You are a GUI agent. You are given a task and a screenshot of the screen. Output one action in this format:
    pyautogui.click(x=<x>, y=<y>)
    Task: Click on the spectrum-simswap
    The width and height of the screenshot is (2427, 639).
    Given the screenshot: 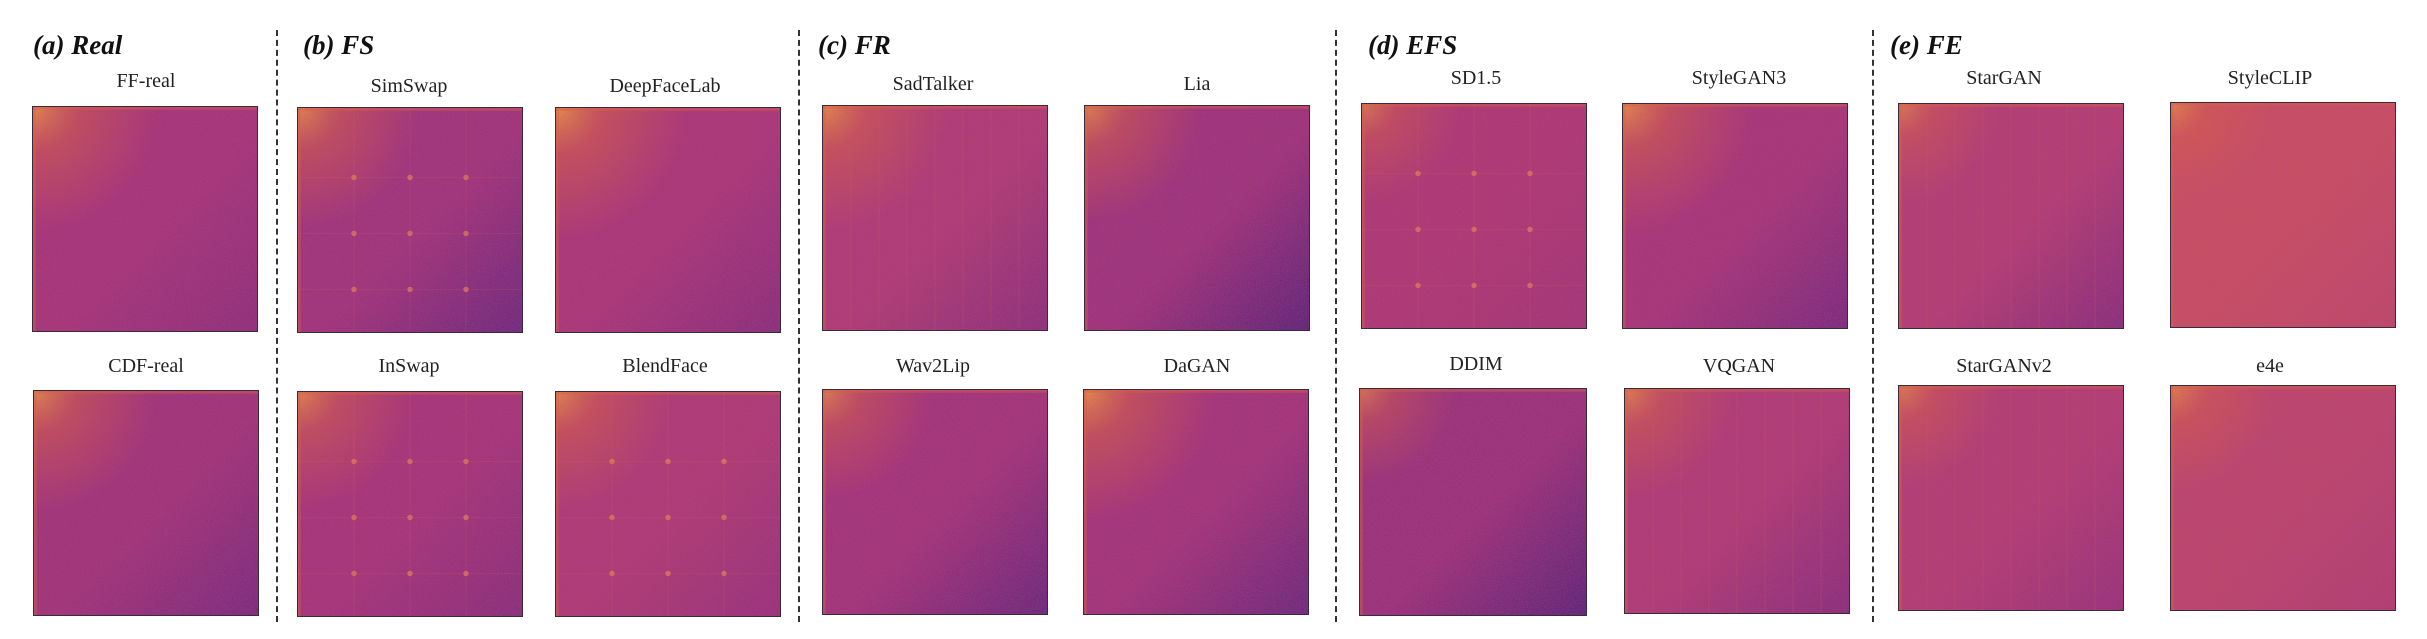 What is the action you would take?
    pyautogui.click(x=410, y=220)
    